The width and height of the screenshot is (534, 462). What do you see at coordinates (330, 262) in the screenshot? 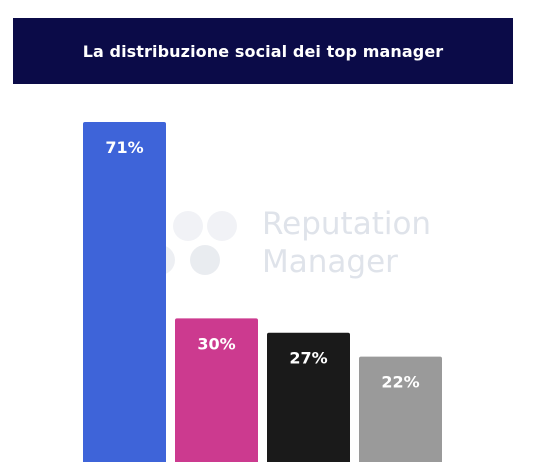
I see `watermark-text-line2: Manager` at bounding box center [330, 262].